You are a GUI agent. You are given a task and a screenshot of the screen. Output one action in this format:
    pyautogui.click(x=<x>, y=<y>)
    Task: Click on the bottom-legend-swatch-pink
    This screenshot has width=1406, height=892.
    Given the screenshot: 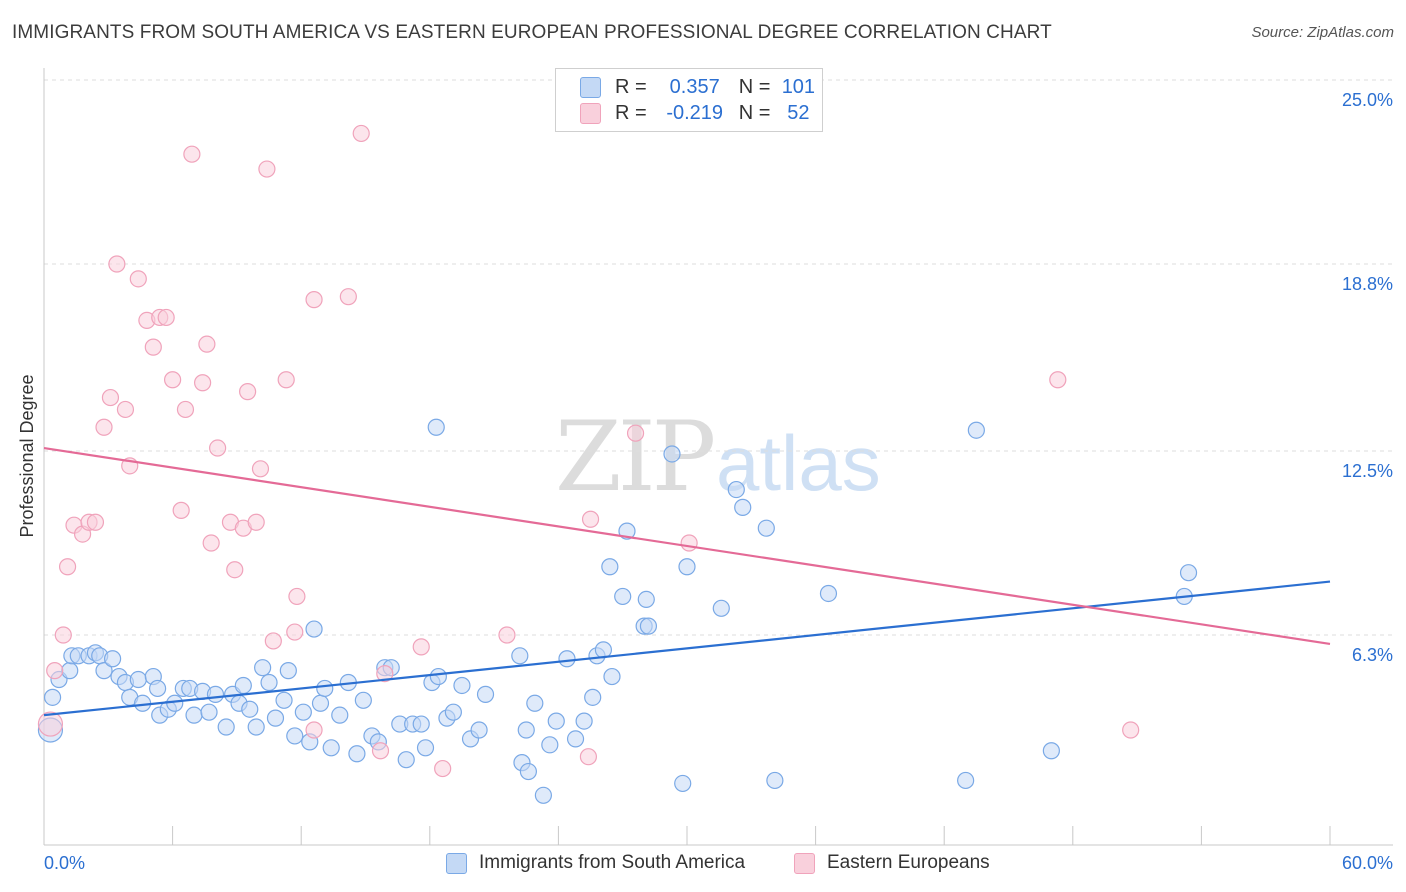 What is the action you would take?
    pyautogui.click(x=804, y=863)
    